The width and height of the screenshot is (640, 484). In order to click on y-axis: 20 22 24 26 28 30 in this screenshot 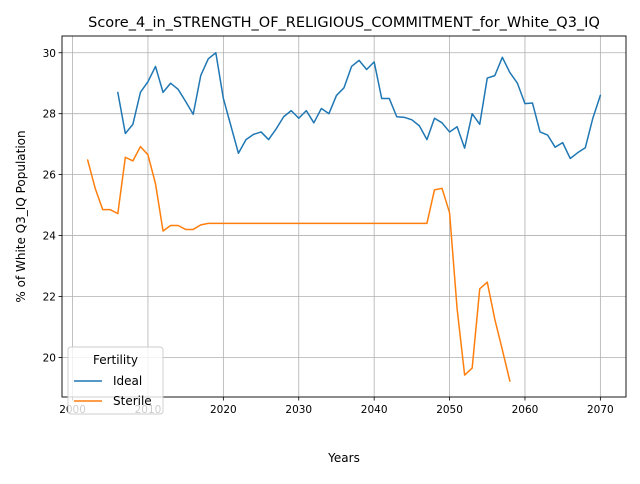, I will do `click(52, 206)`.